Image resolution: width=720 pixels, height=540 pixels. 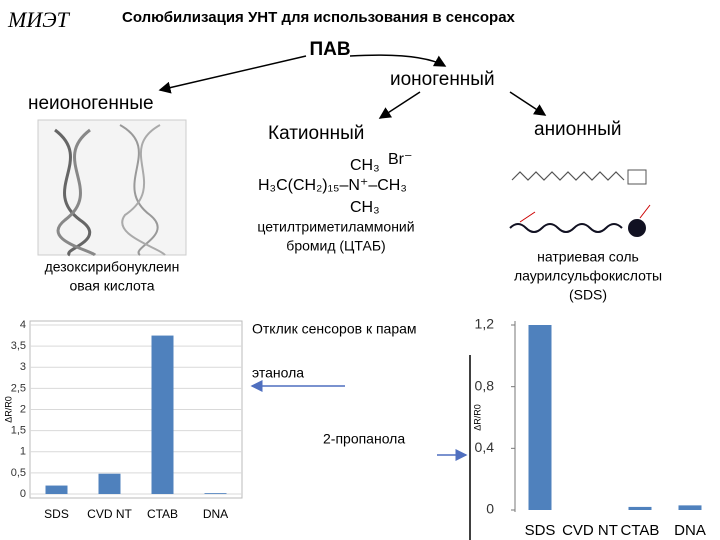 What do you see at coordinates (365, 207) in the screenshot?
I see `formula-bottom: CH₃` at bounding box center [365, 207].